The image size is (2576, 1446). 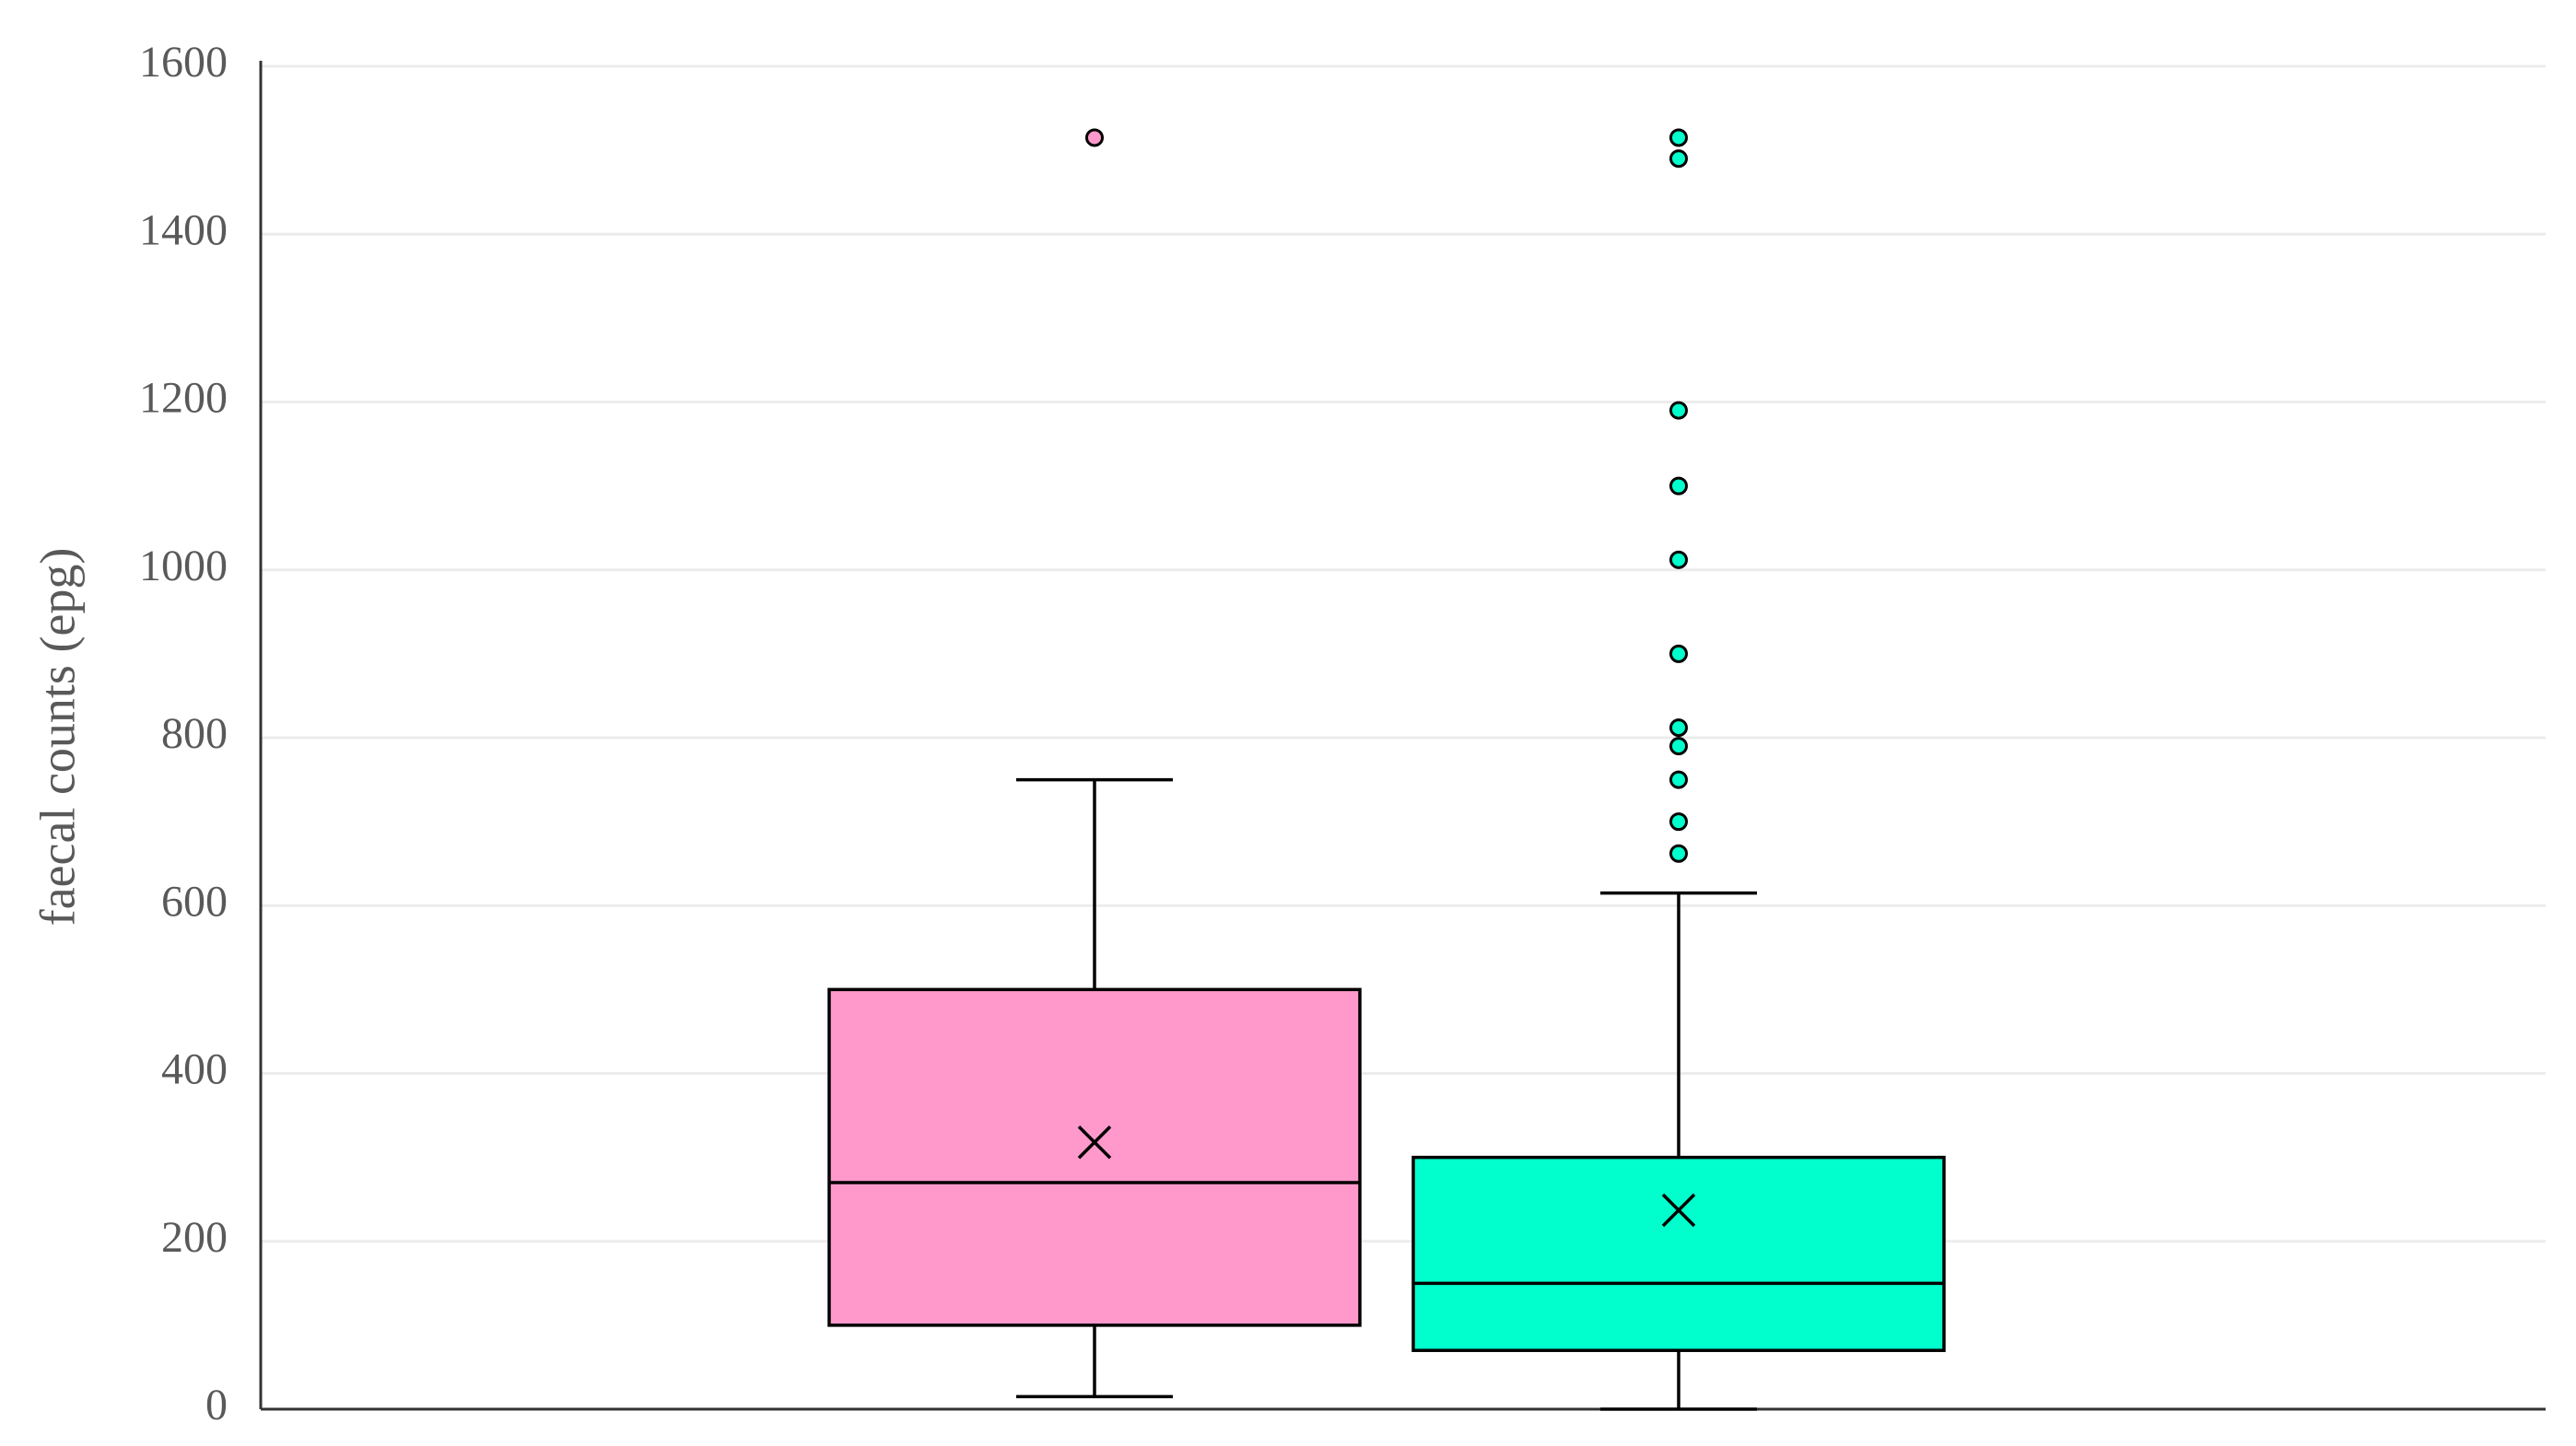 I want to click on y-tick-label: 200, so click(x=195, y=1237).